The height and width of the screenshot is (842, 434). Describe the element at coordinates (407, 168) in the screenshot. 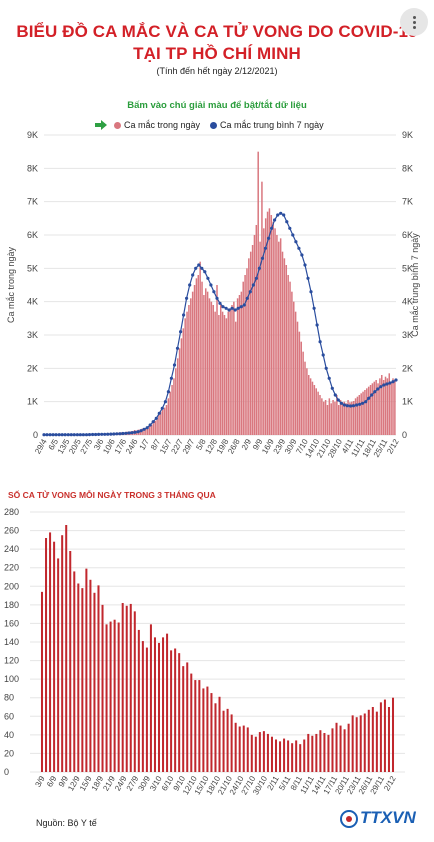

I see `y-tick-right: 8K` at that location.